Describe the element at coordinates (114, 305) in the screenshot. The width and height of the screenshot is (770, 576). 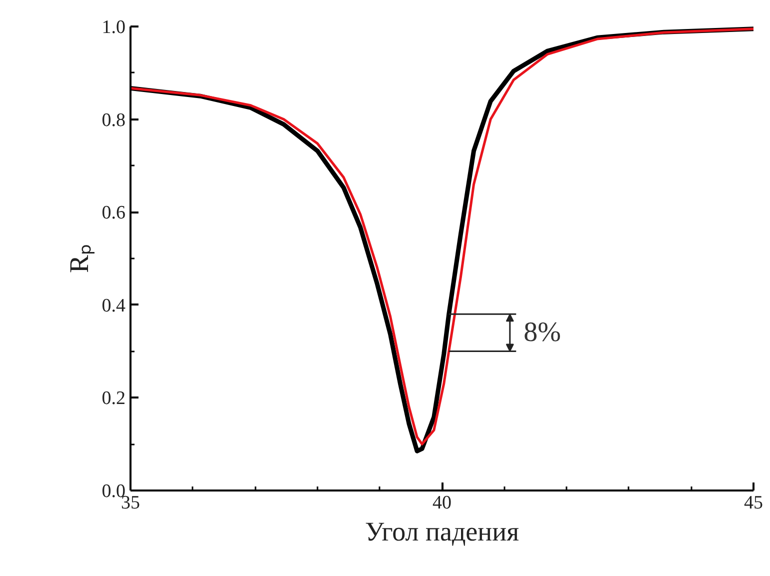
I see `y-tick-label: 0.4` at that location.